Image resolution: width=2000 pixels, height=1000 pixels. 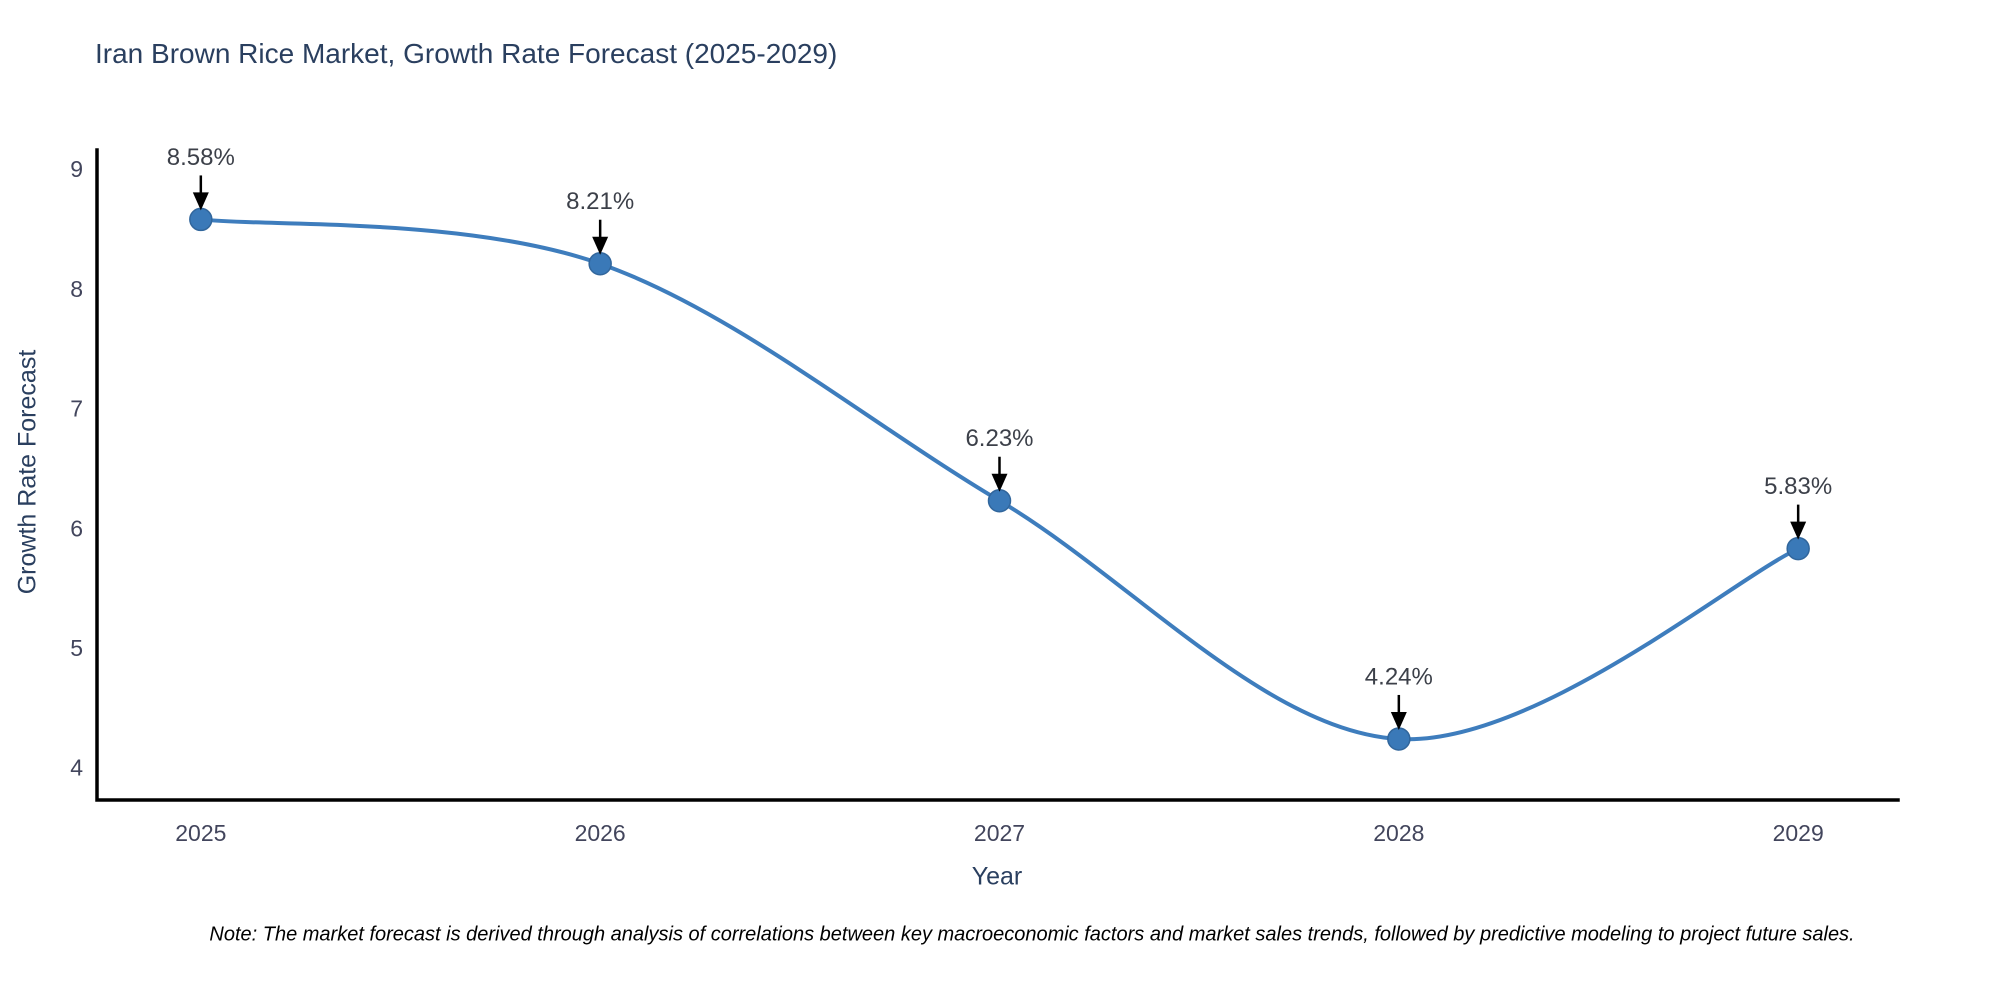 What do you see at coordinates (200, 833) in the screenshot?
I see `x-tick-label: 2025` at bounding box center [200, 833].